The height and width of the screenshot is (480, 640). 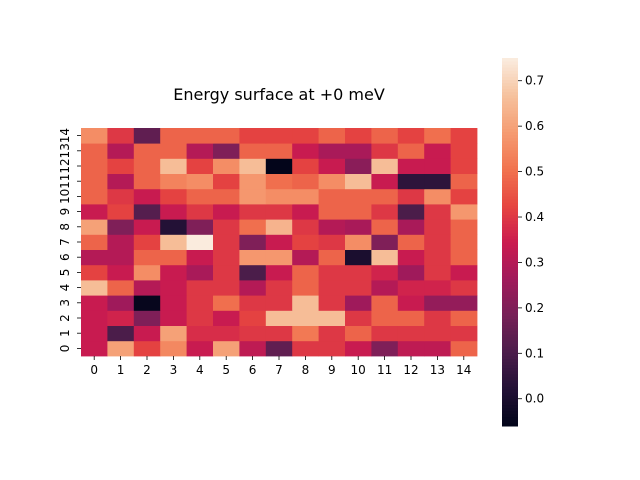 What do you see at coordinates (280, 366) in the screenshot?
I see `x-axis: 0 1 2 3 4 5 6 7 8 9 10 11 12 13 14` at bounding box center [280, 366].